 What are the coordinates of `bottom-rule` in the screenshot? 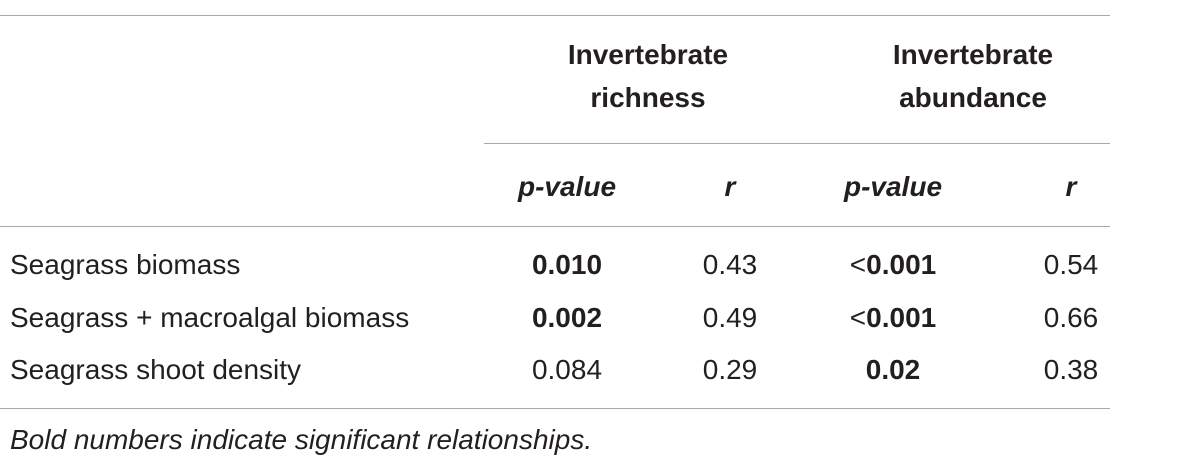 It's located at (555, 408).